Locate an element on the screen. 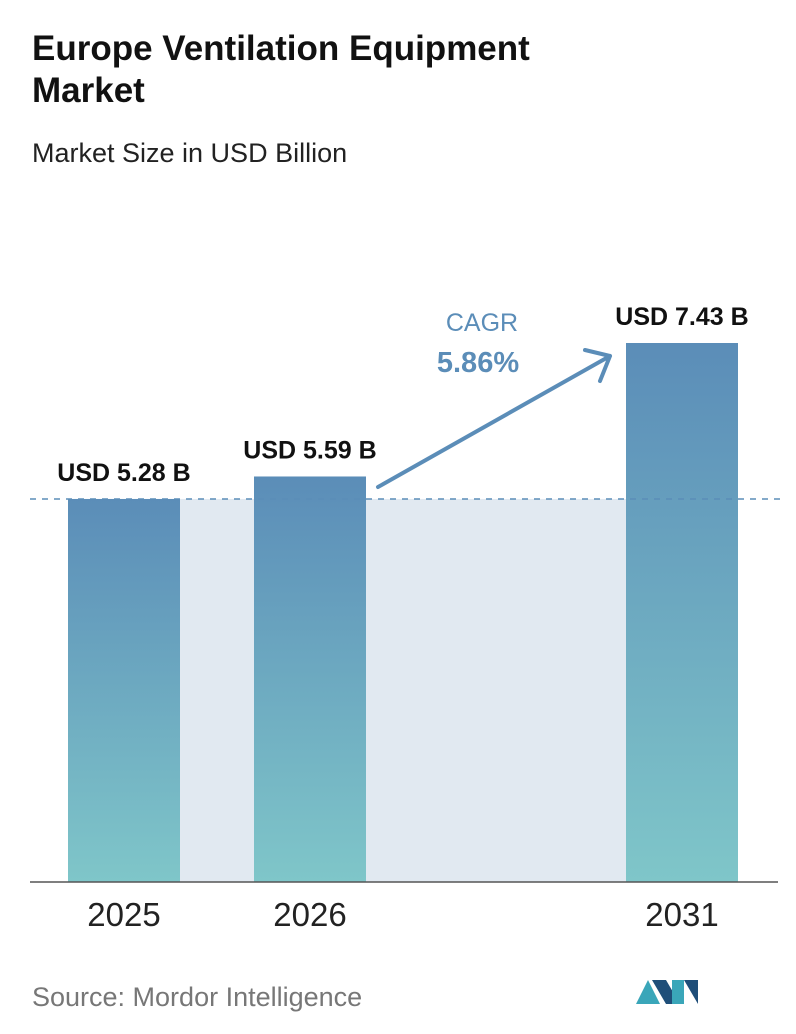  x-tick-label: 2025 is located at coordinates (123, 914).